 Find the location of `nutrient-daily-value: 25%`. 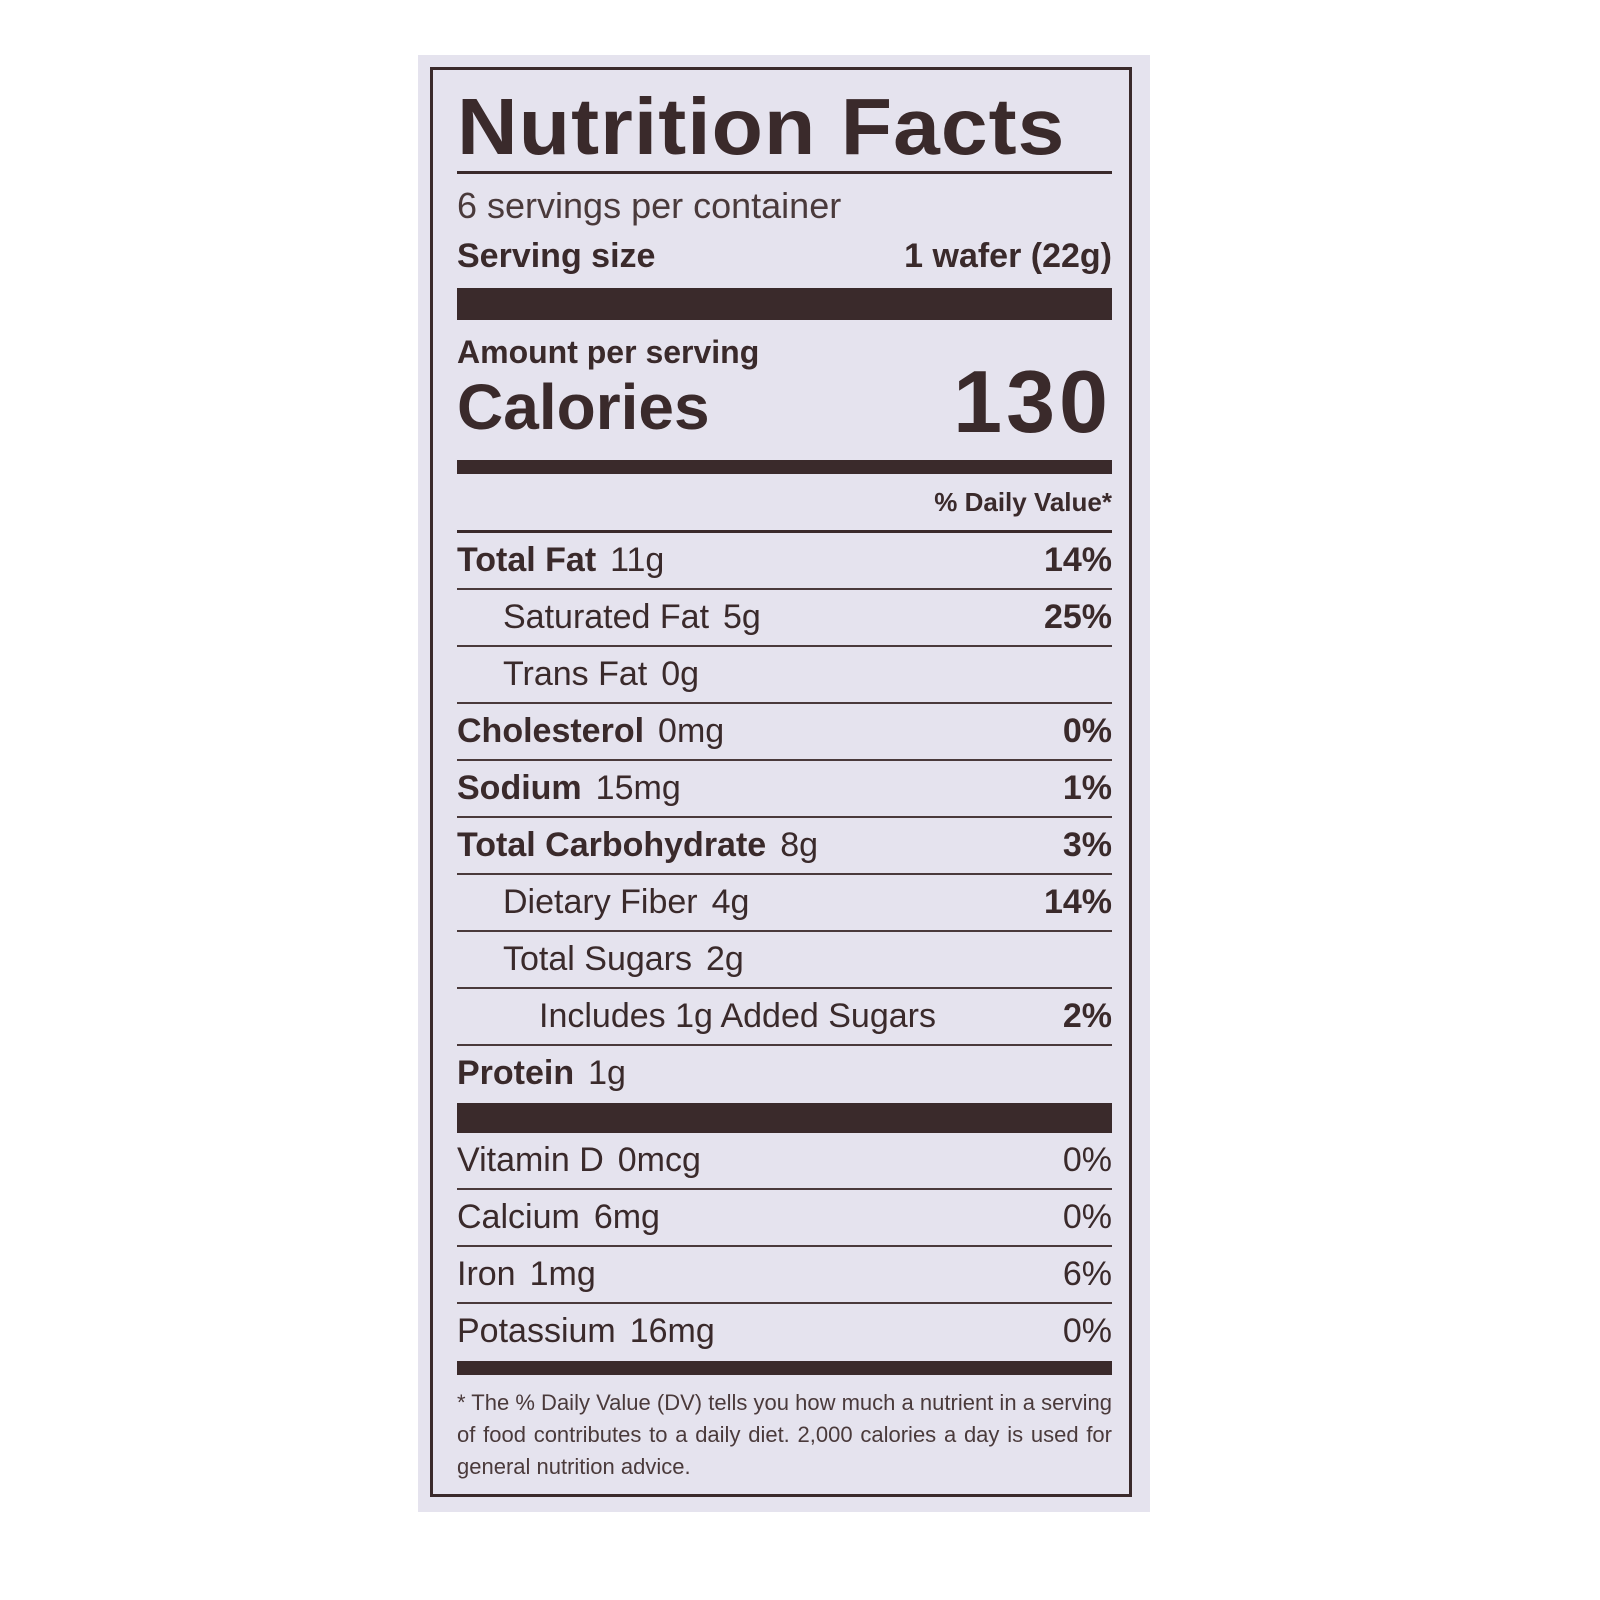

nutrient-daily-value: 25% is located at coordinates (1077, 617).